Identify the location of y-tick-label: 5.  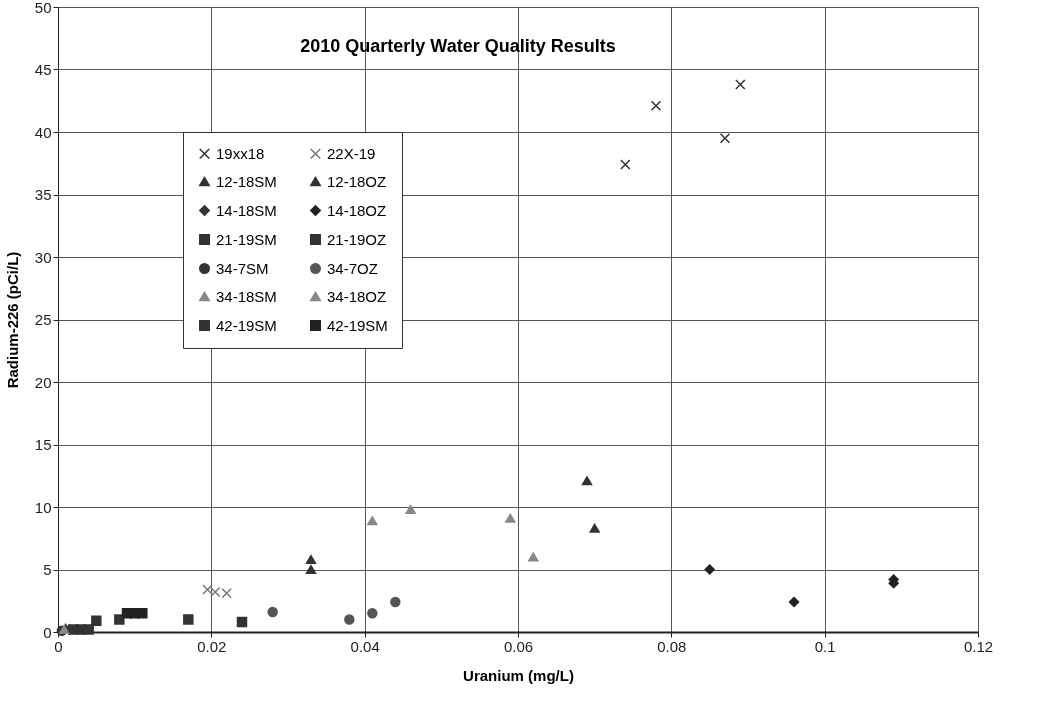
(47, 569).